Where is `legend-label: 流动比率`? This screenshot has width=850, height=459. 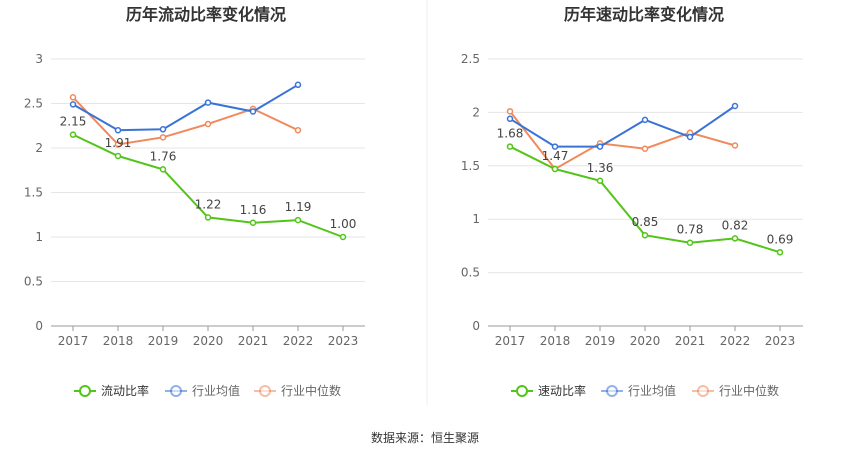
legend-label: 流动比率 is located at coordinates (125, 390).